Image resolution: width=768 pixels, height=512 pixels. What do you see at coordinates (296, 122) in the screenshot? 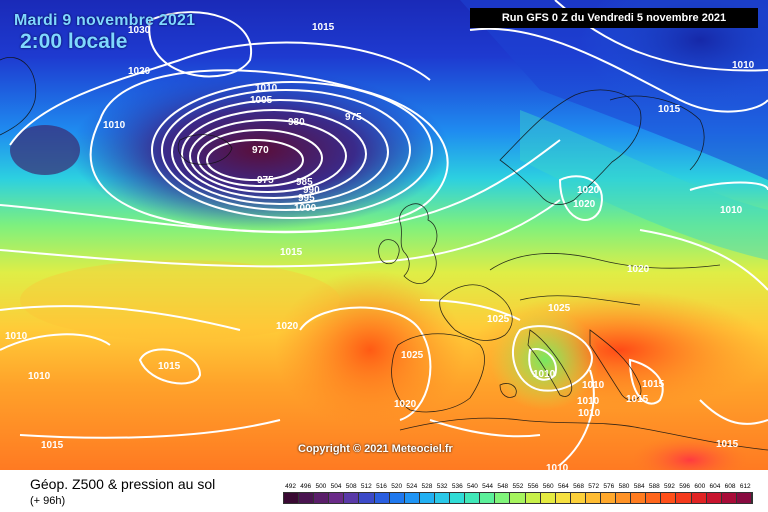
I see `isobar-label: 980` at bounding box center [296, 122].